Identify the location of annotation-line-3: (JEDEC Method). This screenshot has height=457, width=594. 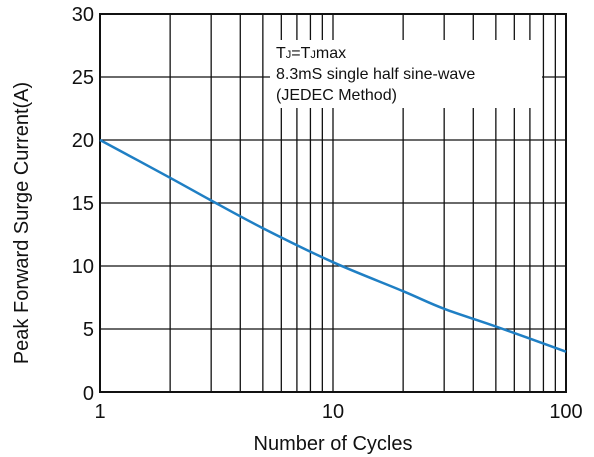
(336, 95).